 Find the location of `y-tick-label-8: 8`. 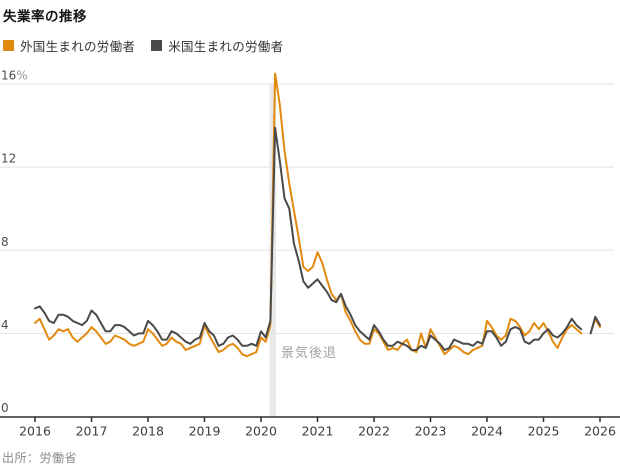

y-tick-label-8: 8 is located at coordinates (5, 242).